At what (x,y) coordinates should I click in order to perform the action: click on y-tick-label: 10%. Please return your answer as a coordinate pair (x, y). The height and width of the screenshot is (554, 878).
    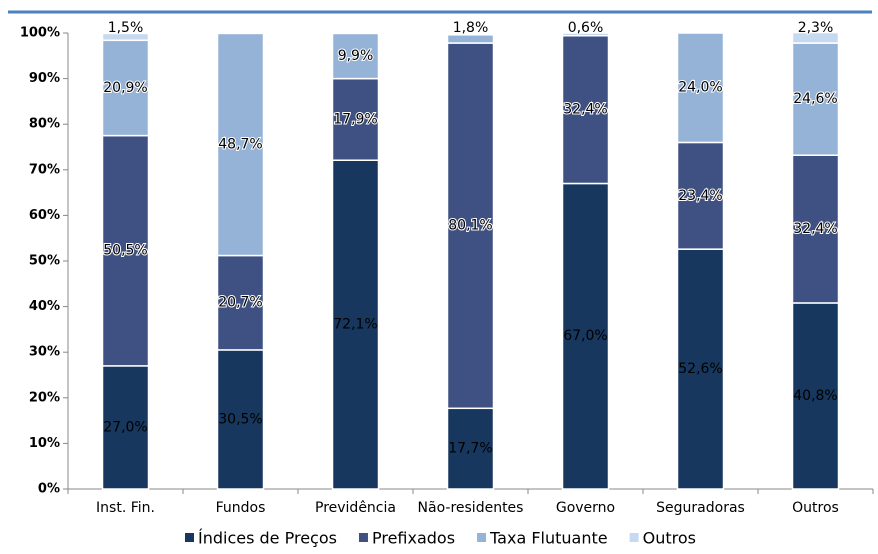
    Looking at the image, I should click on (44, 443).